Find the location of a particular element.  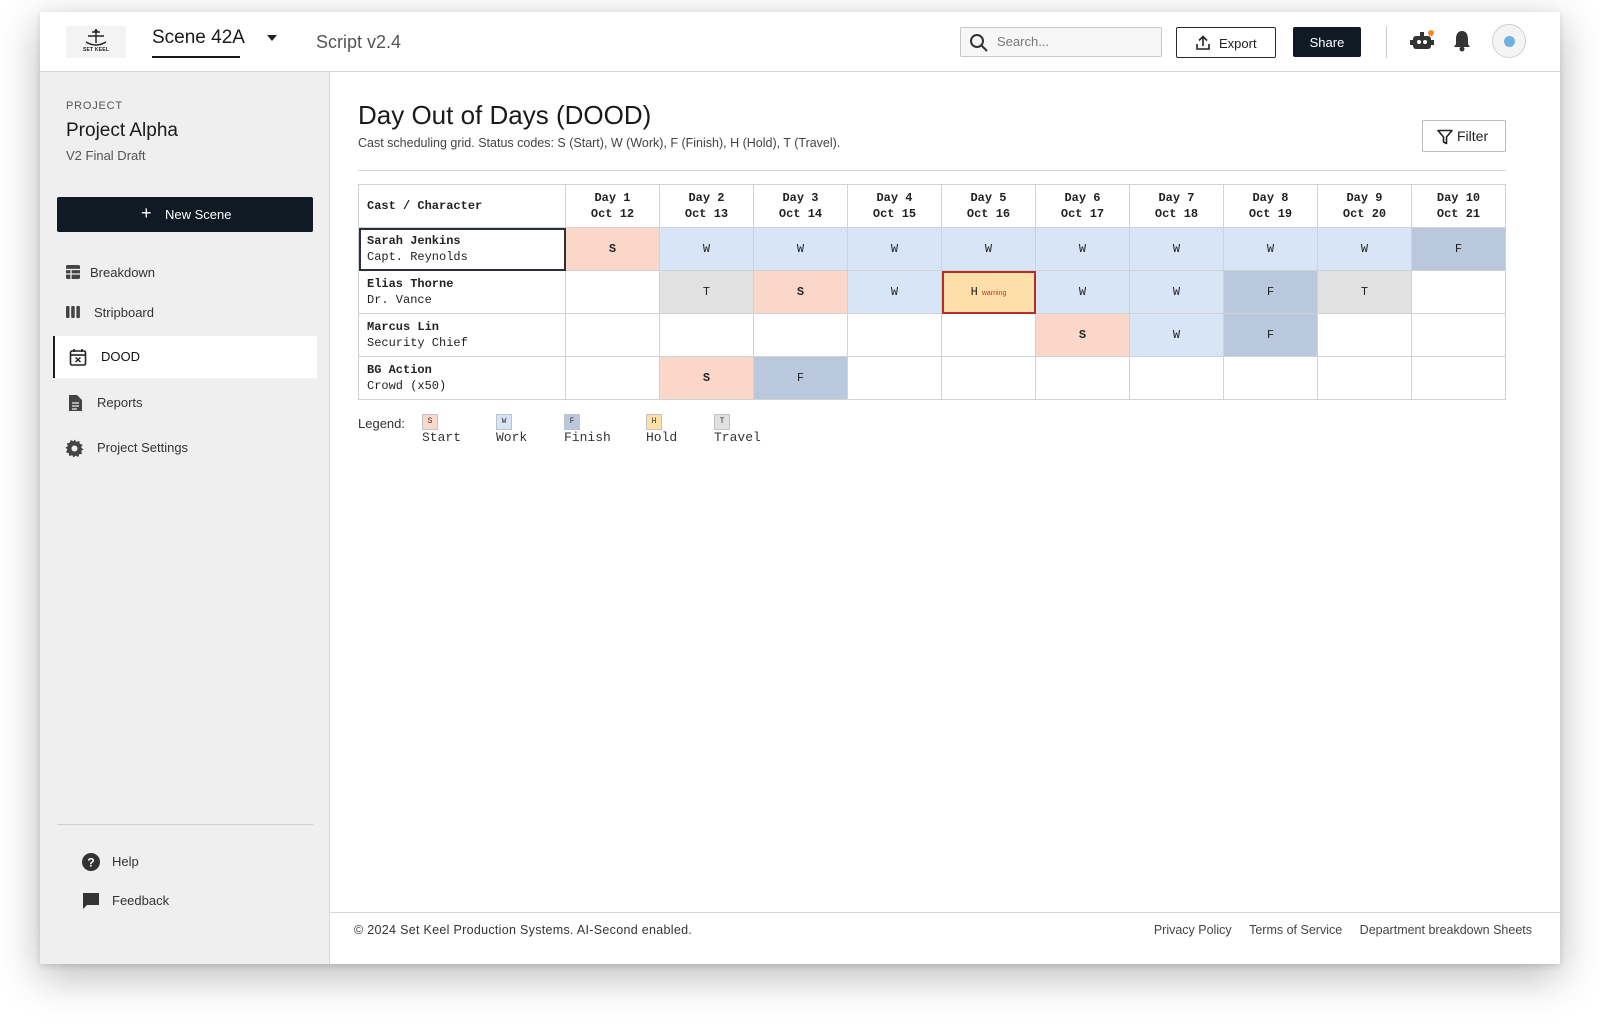

sidebar-item-label: Reports is located at coordinates (120, 402).